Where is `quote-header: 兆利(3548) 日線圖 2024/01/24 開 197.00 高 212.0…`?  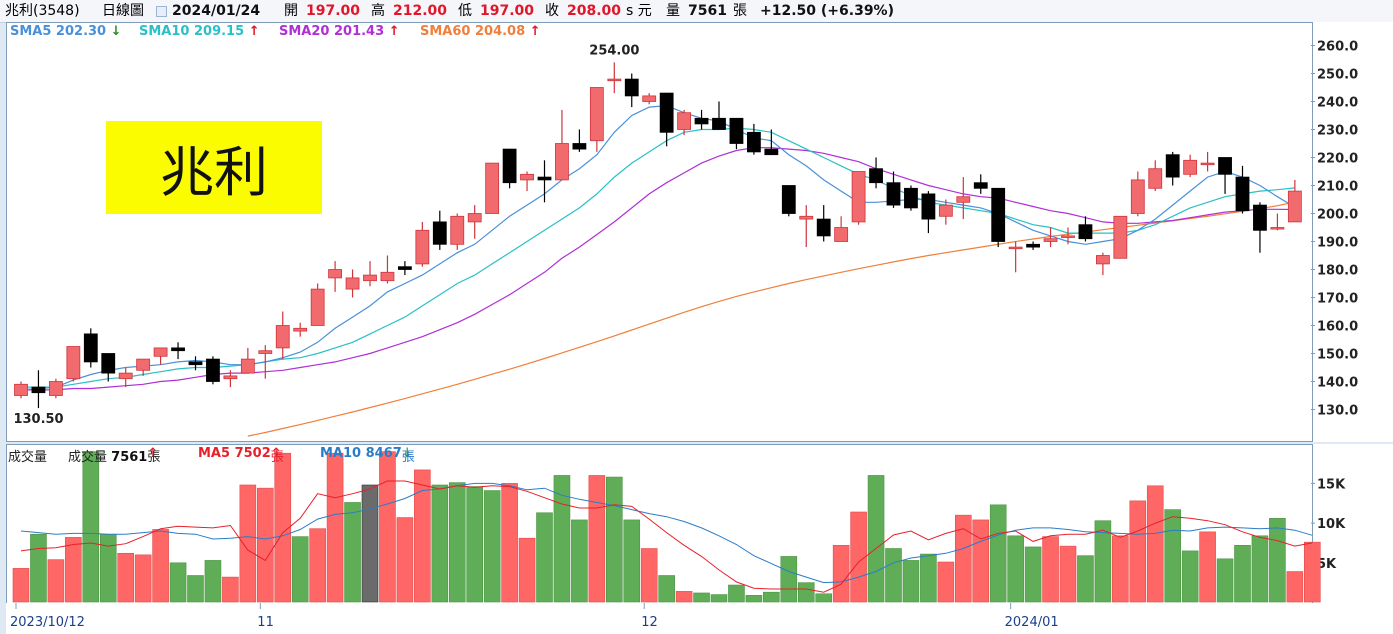 quote-header: 兆利(3548) 日線圖 2024/01/24 開 197.00 高 212.0… is located at coordinates (696, 11).